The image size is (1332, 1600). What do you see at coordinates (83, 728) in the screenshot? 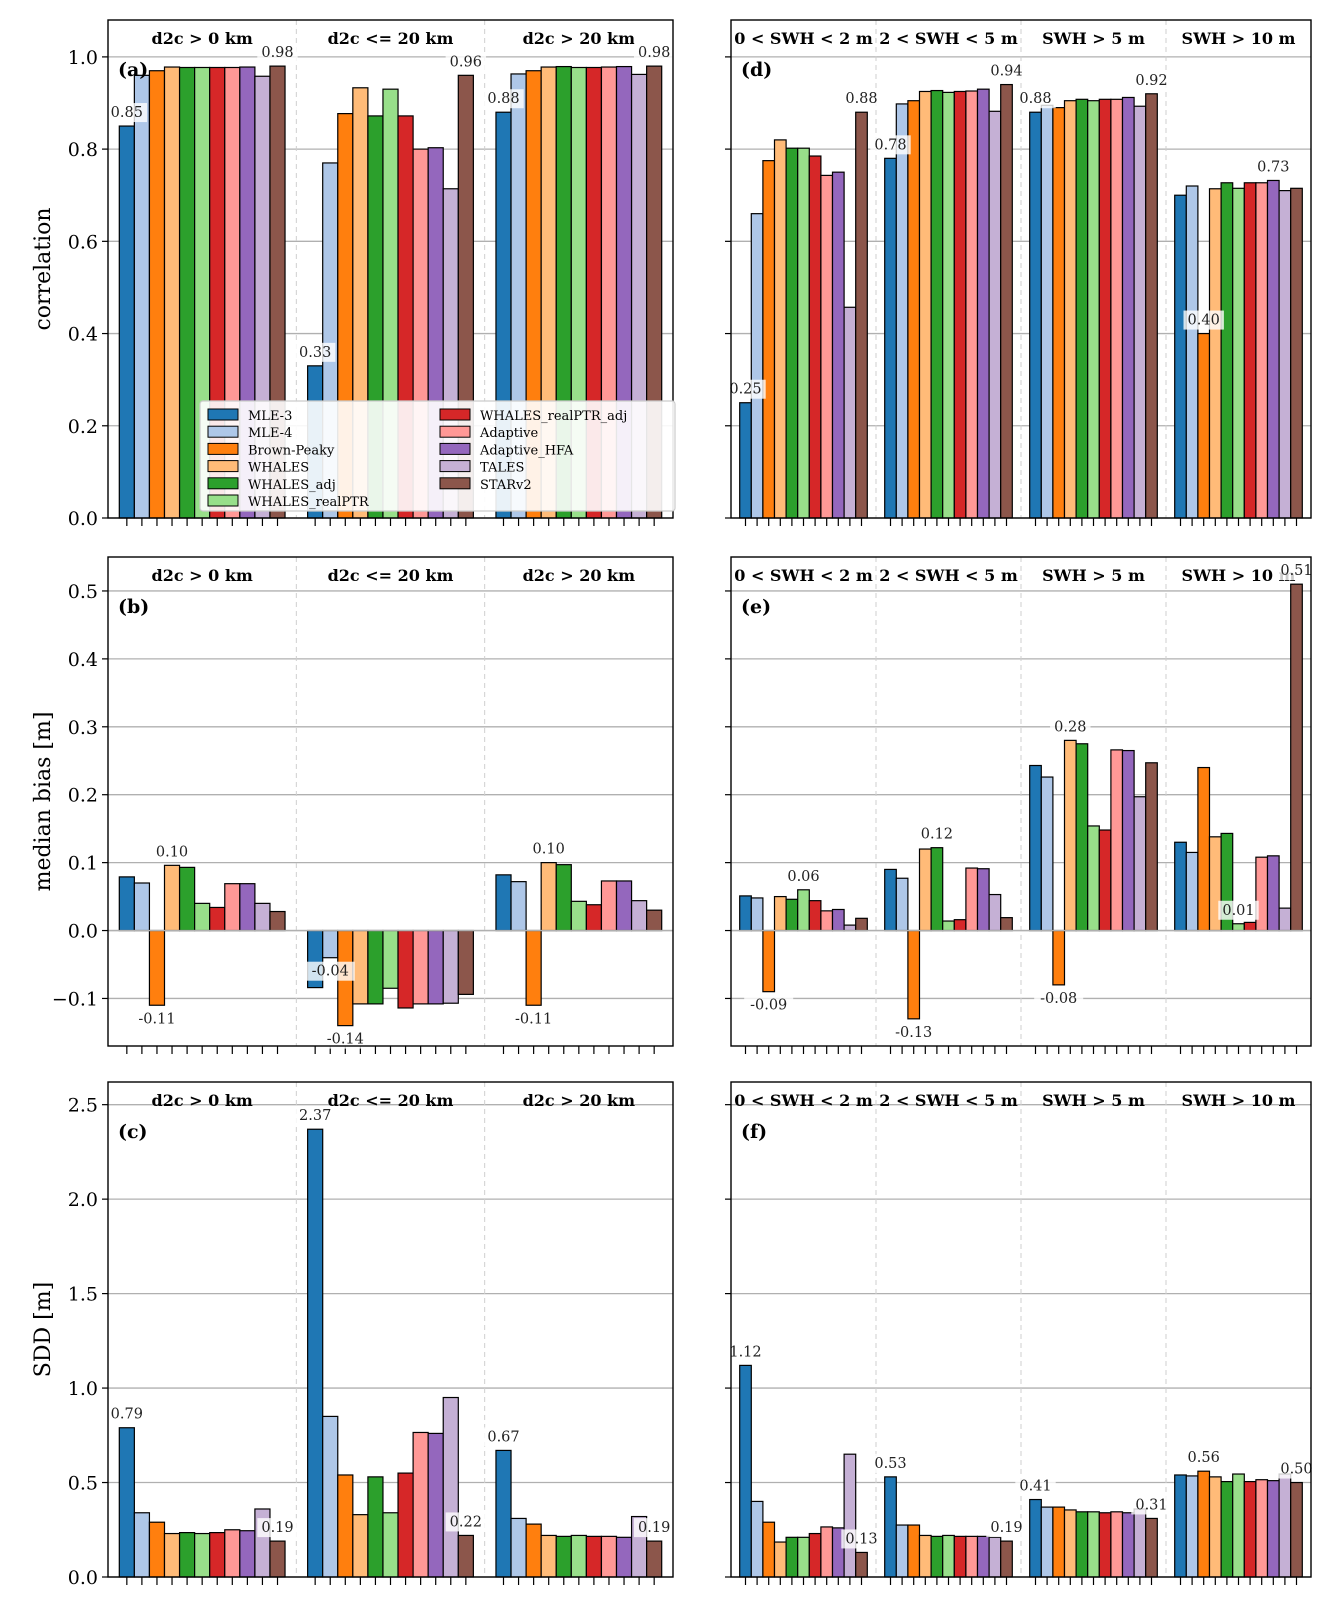
I see `y-tick-label: 0.3` at bounding box center [83, 728].